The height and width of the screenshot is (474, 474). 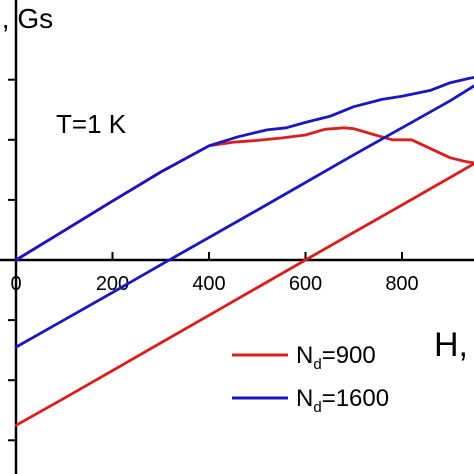 I want to click on x-axis-label: H,, so click(x=451, y=345).